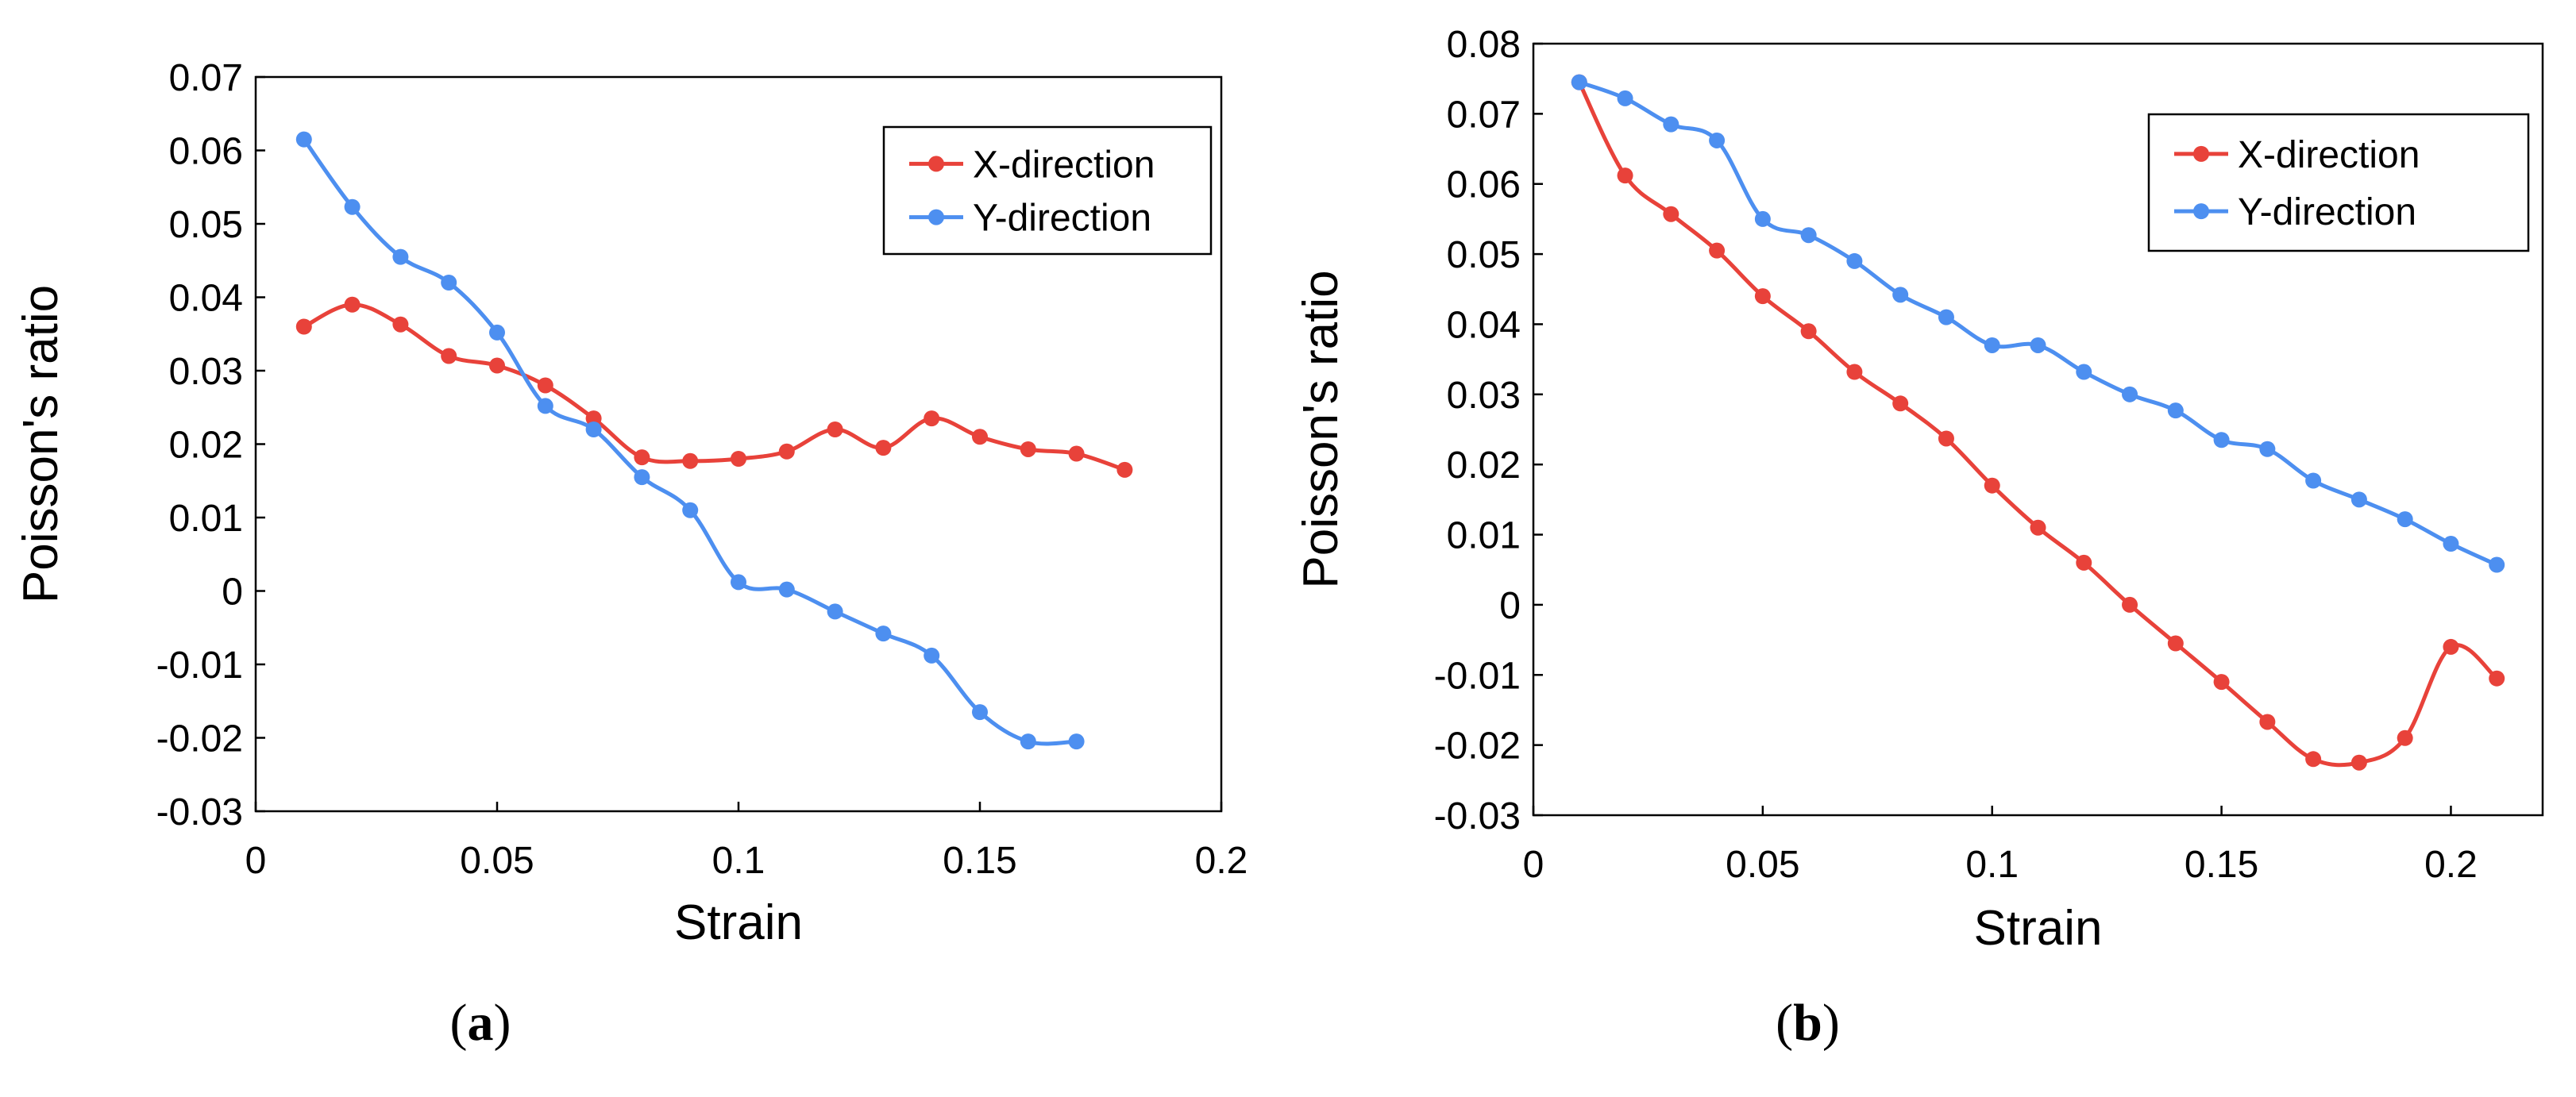 Image resolution: width=2576 pixels, height=1097 pixels. I want to click on series-x-direction, so click(714, 387).